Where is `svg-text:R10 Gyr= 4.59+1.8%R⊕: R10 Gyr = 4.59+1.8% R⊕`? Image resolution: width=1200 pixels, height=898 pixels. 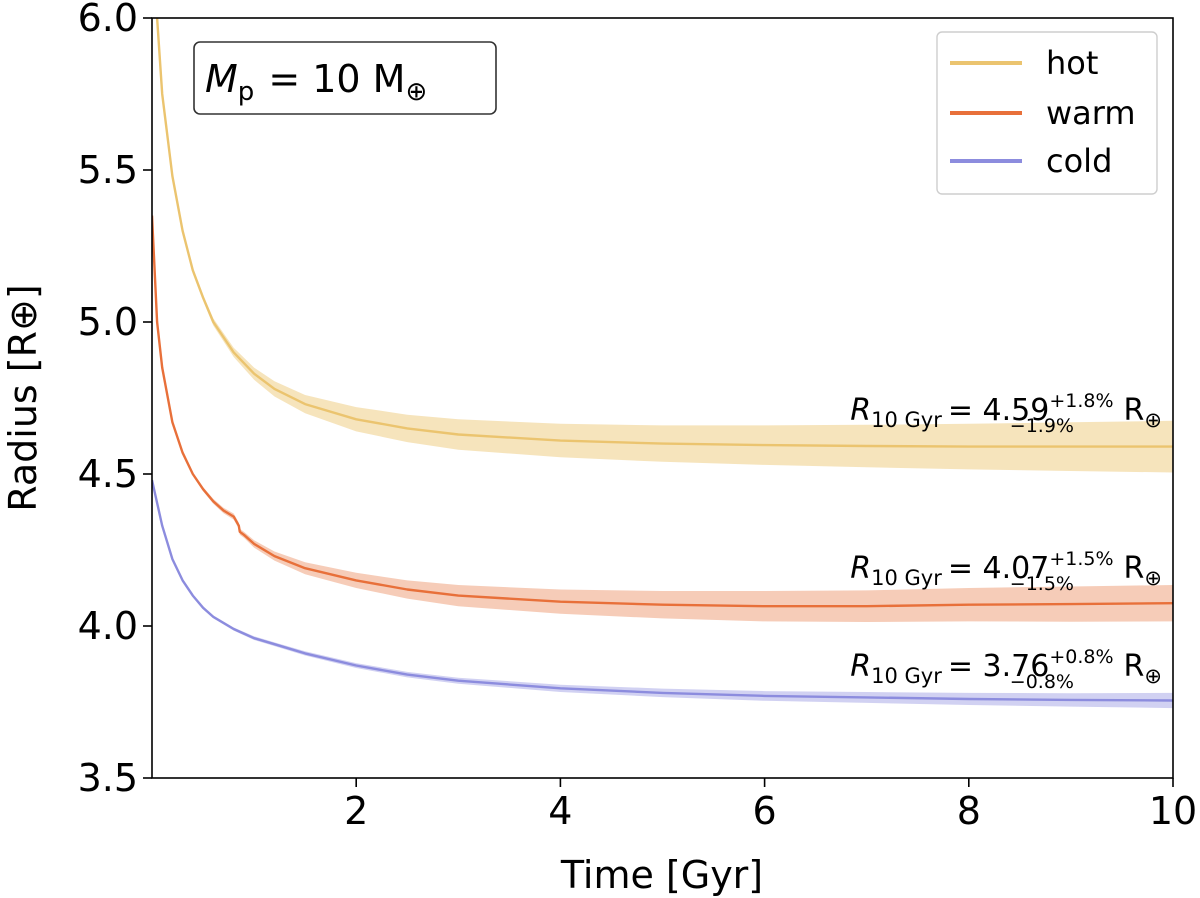 svg-text:R10 Gyr= 4.59+1.8%R⊕: R10 Gyr = 4.59+1.8% R⊕ is located at coordinates (1006, 411).